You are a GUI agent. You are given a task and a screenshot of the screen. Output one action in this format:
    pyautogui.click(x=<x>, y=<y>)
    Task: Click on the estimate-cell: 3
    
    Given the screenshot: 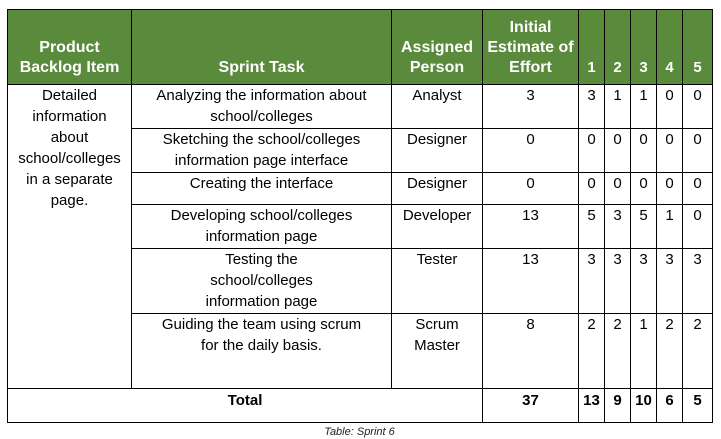 What is the action you would take?
    pyautogui.click(x=530, y=106)
    